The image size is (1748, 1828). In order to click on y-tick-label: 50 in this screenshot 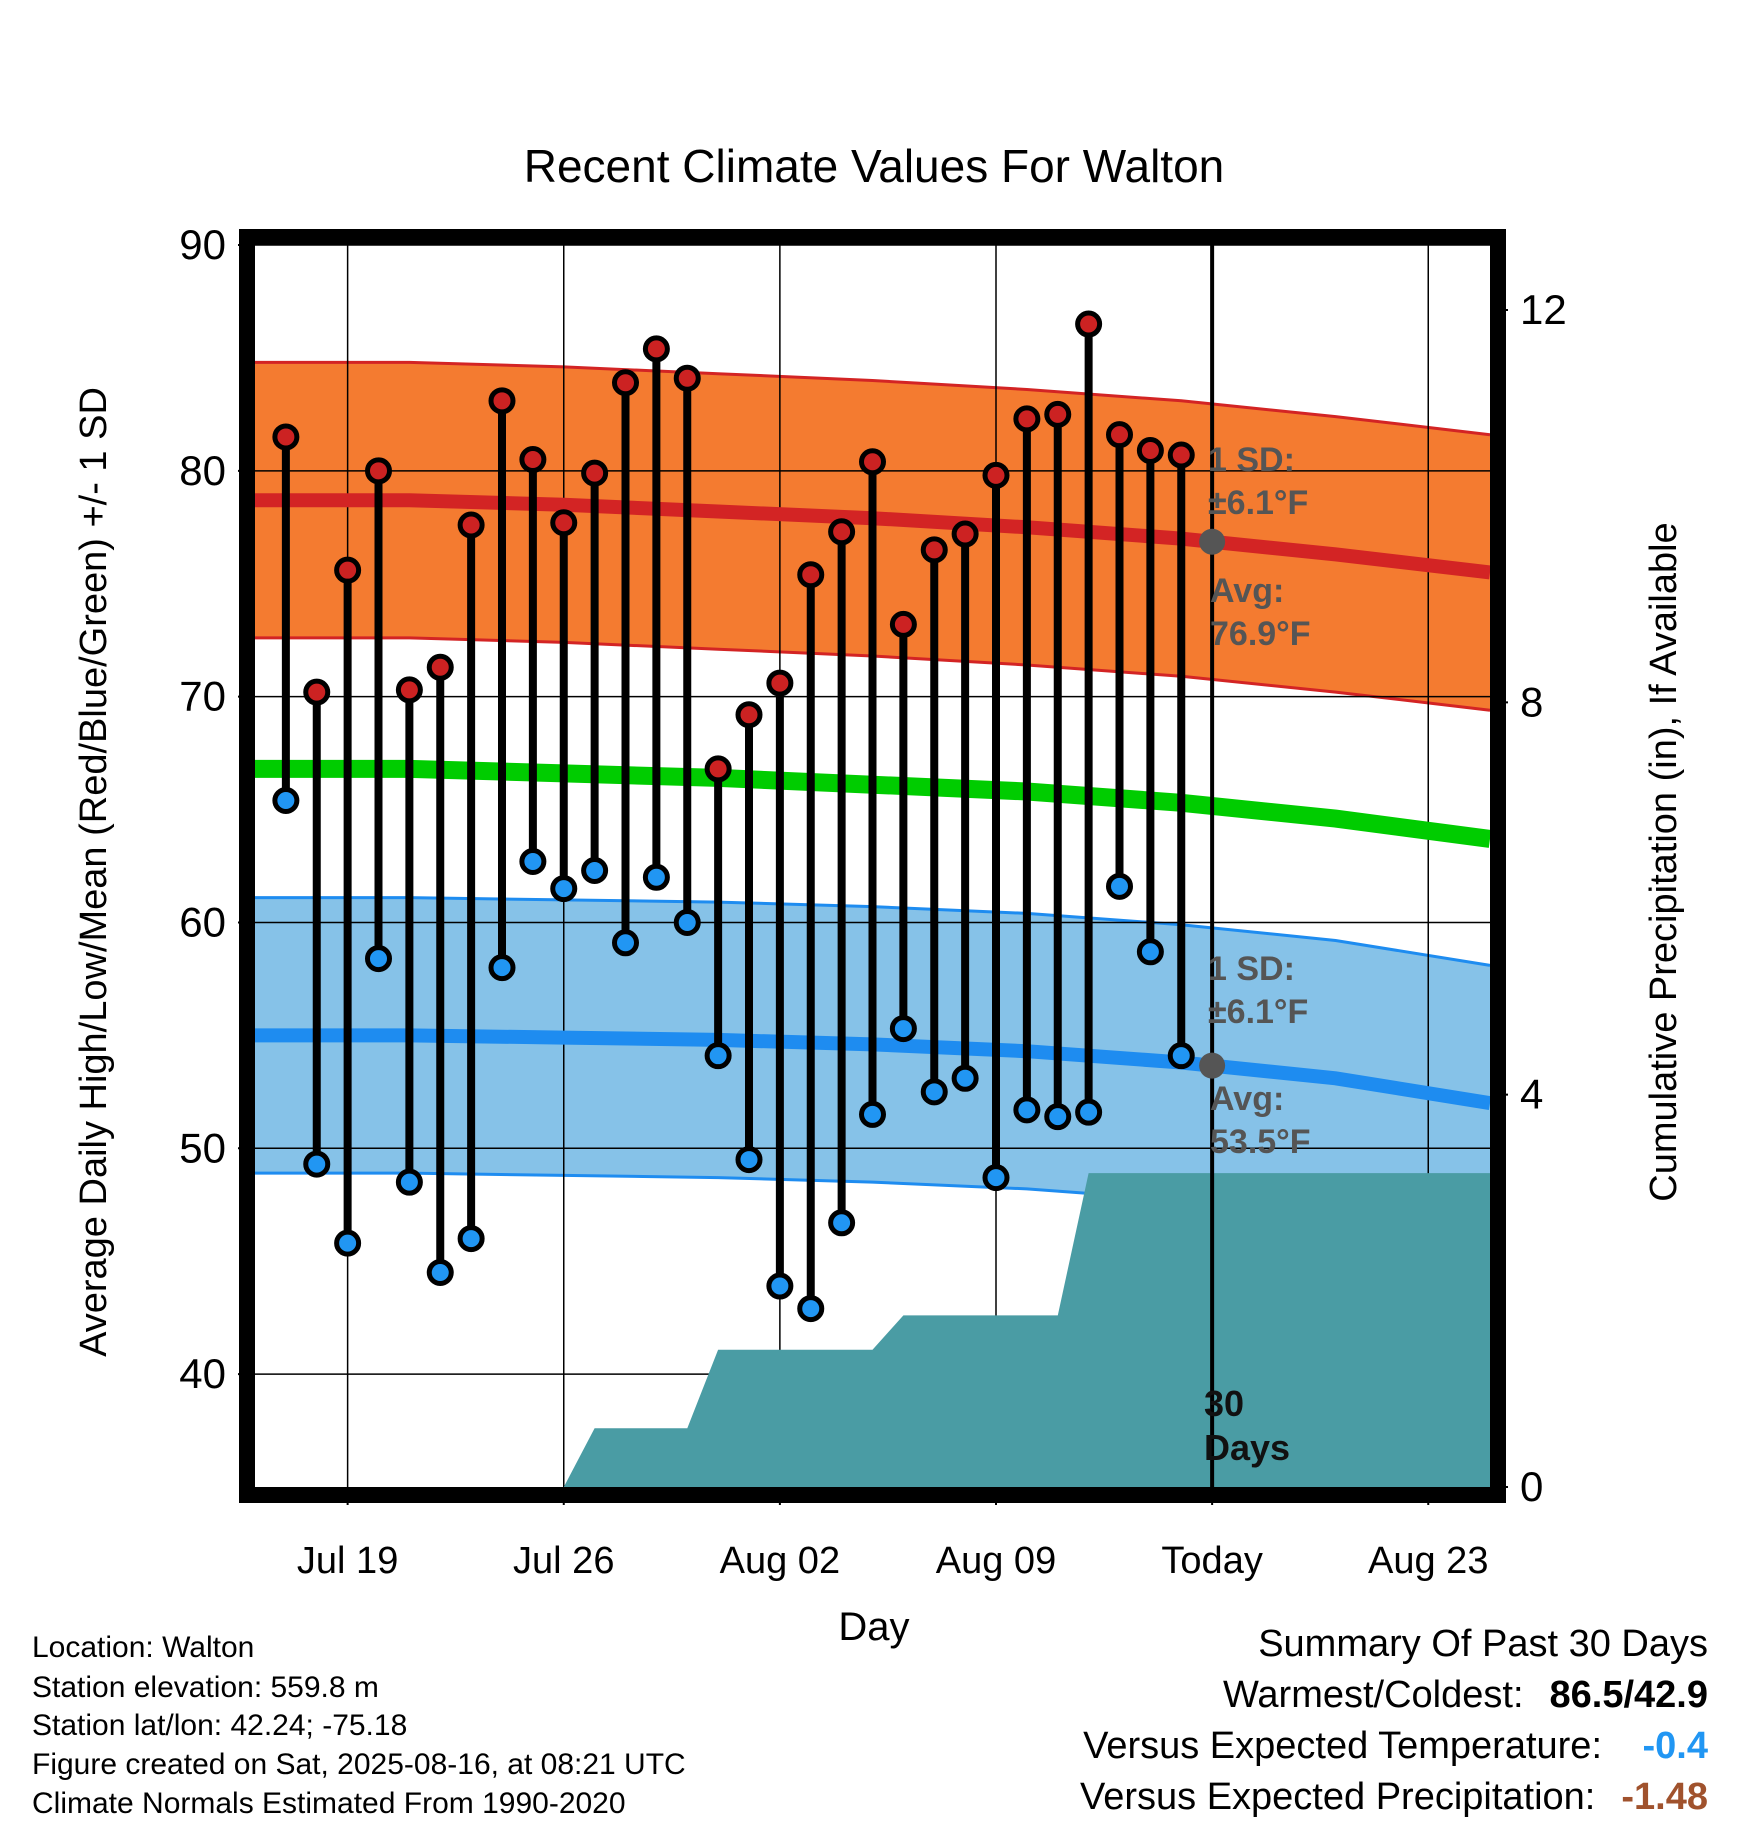, I will do `click(202, 1147)`.